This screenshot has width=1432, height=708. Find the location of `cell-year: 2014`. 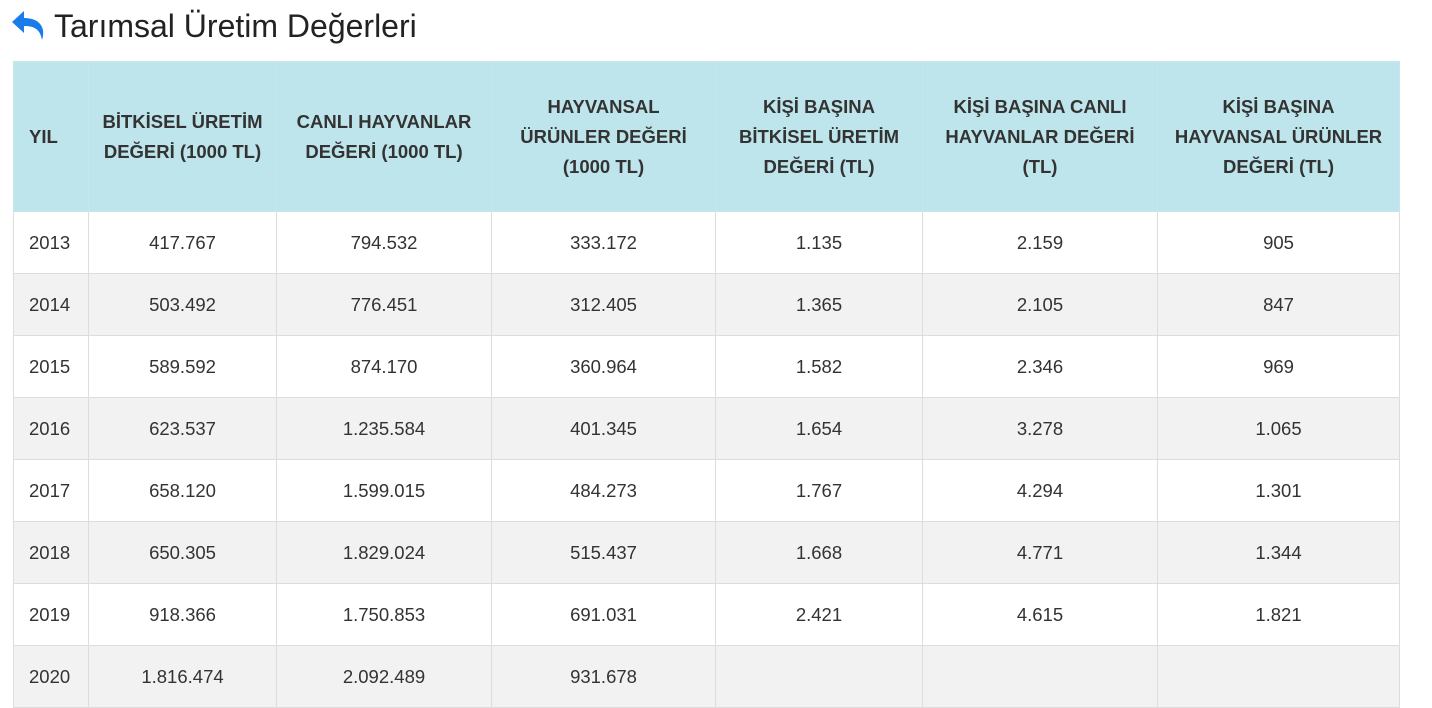

cell-year: 2014 is located at coordinates (51, 304).